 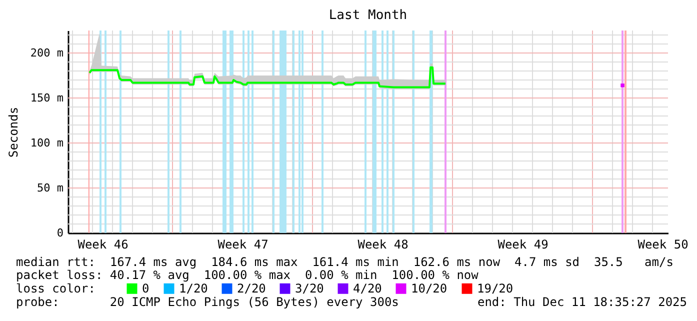 What do you see at coordinates (368, 15) in the screenshot?
I see `chart-title: Last Month` at bounding box center [368, 15].